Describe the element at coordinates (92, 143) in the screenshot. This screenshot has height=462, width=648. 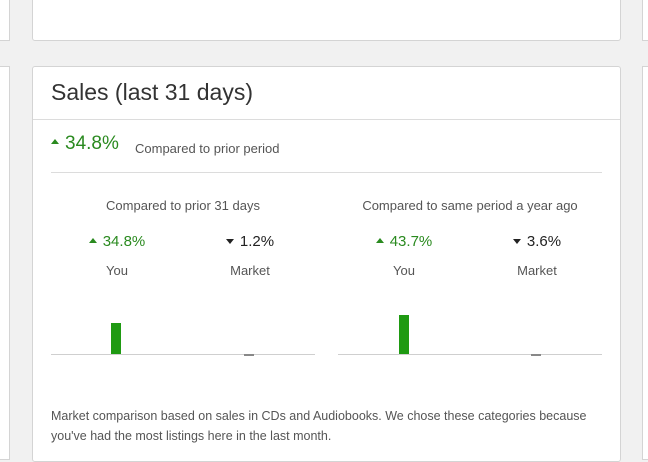
I see `summary-value: 34.8%` at that location.